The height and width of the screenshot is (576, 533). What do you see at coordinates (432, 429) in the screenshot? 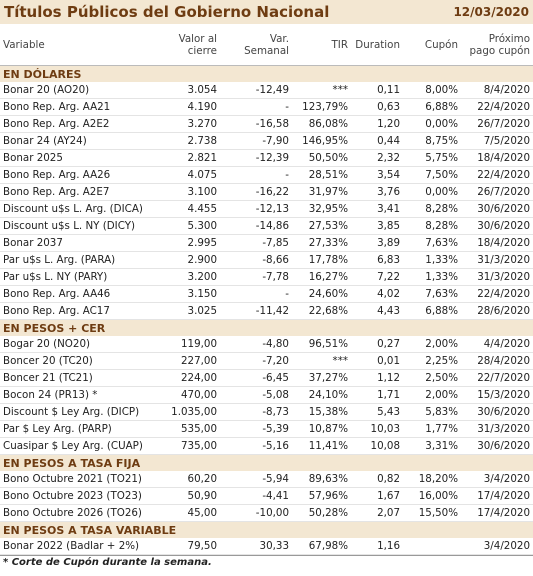
I see `cell: 1,77%` at bounding box center [432, 429].